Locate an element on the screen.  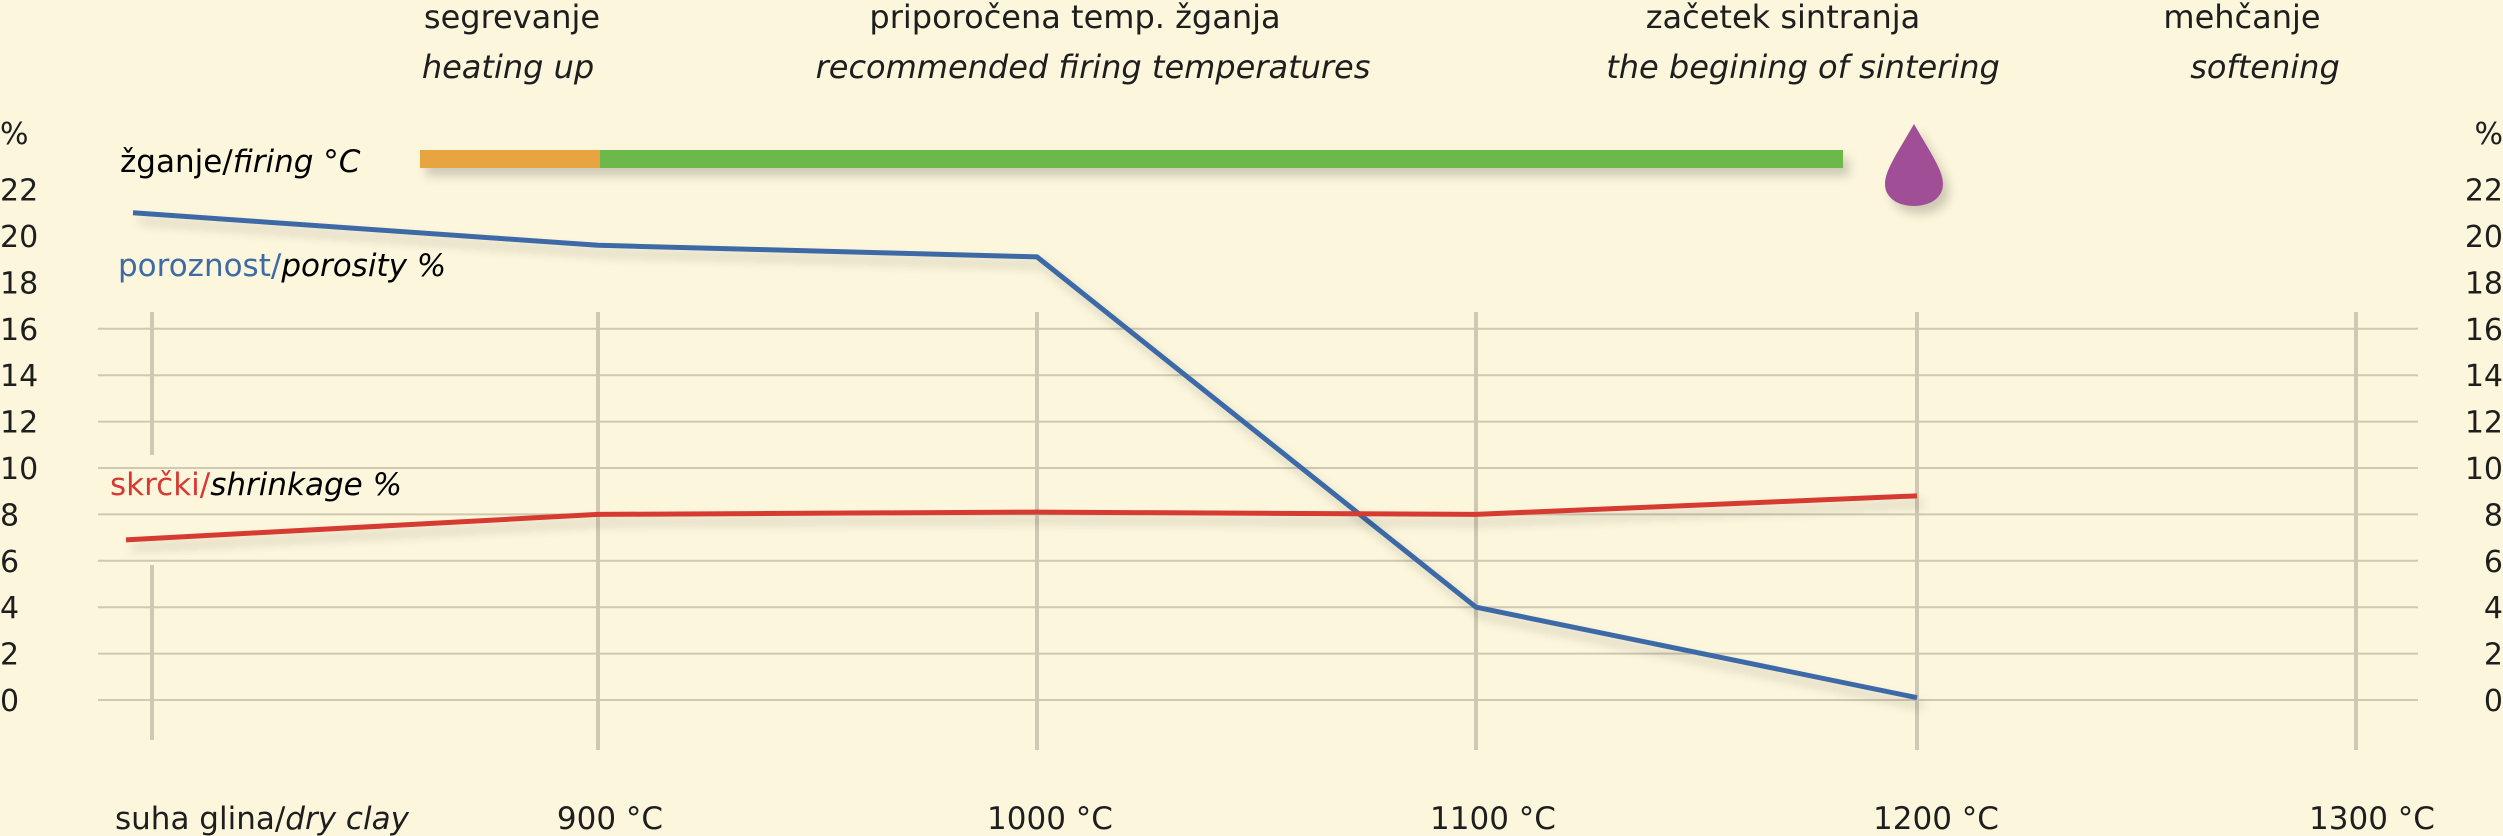
y-tick-left-6: 6 is located at coordinates (9, 562).